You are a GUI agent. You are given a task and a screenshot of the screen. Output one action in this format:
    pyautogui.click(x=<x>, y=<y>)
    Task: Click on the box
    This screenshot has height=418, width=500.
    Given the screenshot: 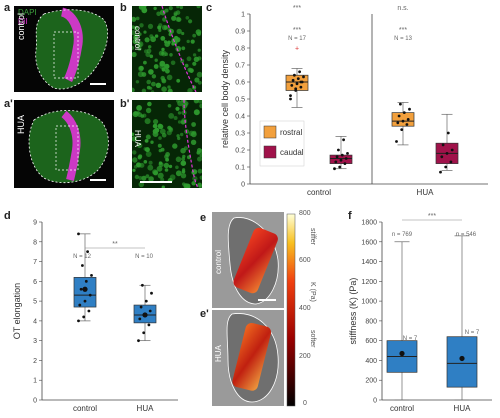 What is the action you would take?
    pyautogui.click(x=85, y=292)
    